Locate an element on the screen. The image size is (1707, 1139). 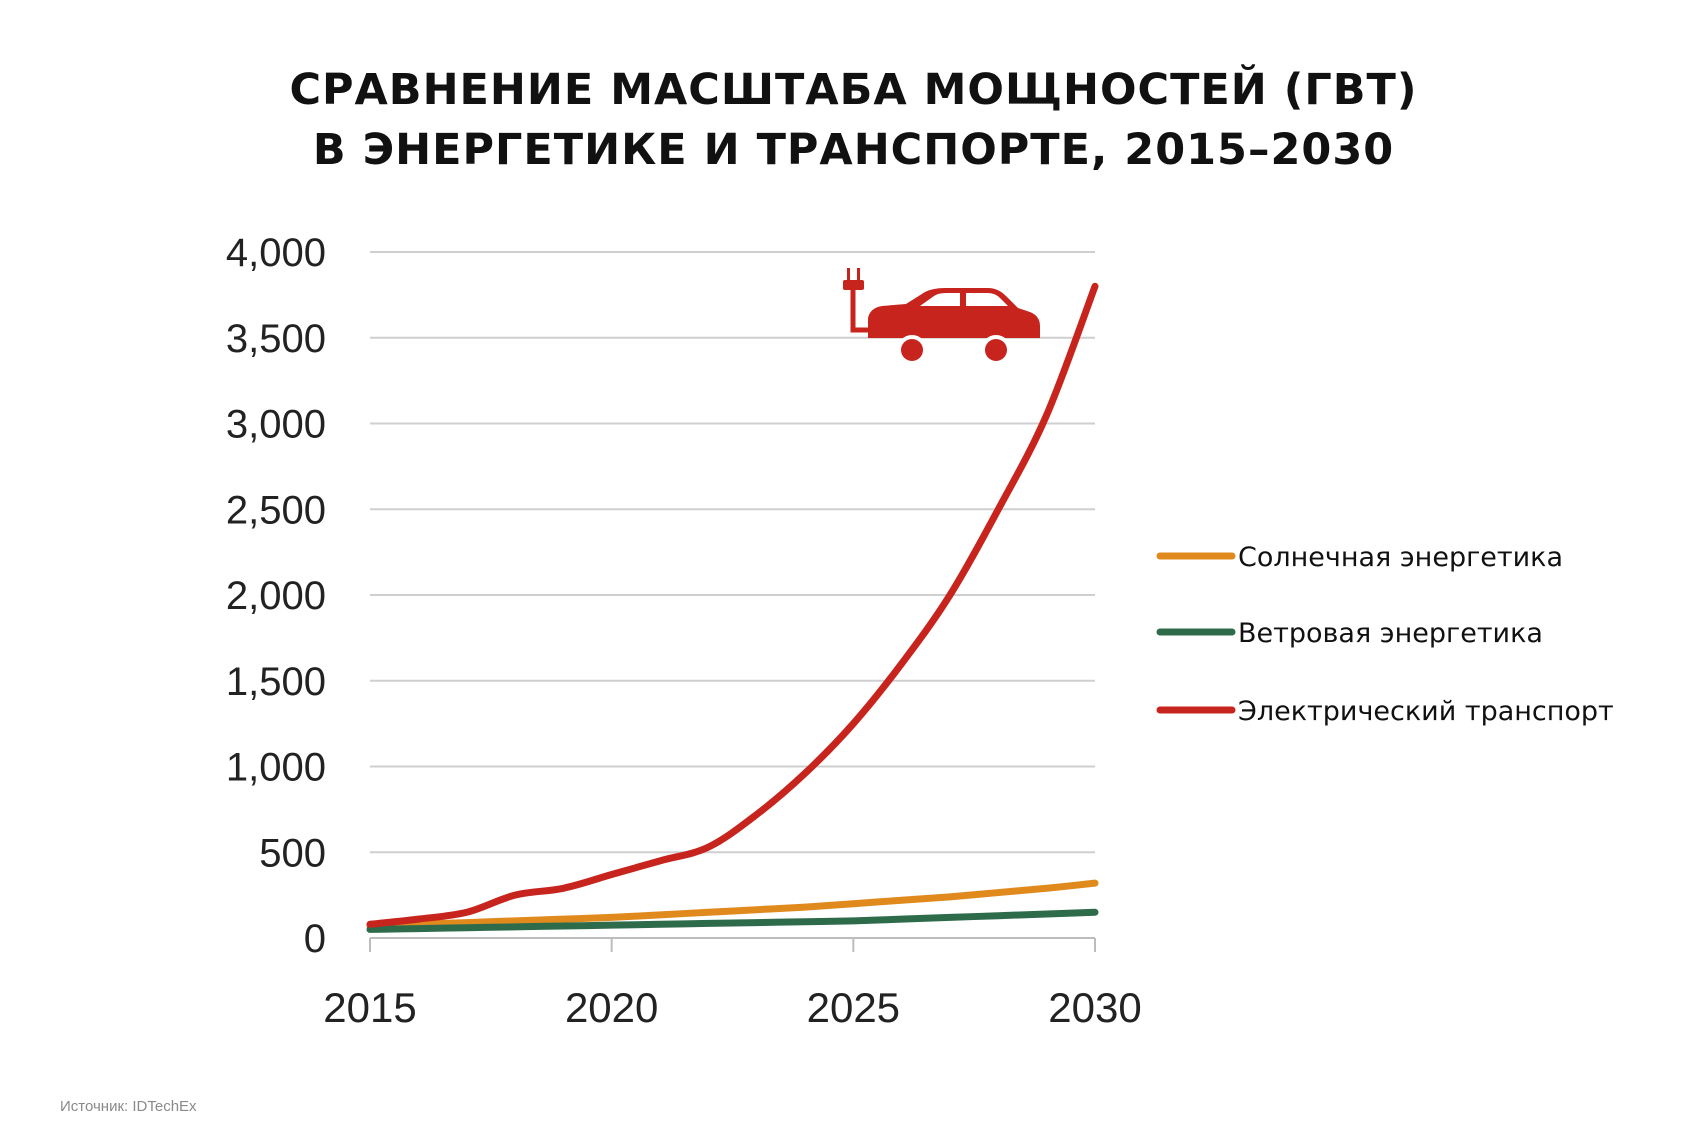
axes is located at coordinates (732, 944).